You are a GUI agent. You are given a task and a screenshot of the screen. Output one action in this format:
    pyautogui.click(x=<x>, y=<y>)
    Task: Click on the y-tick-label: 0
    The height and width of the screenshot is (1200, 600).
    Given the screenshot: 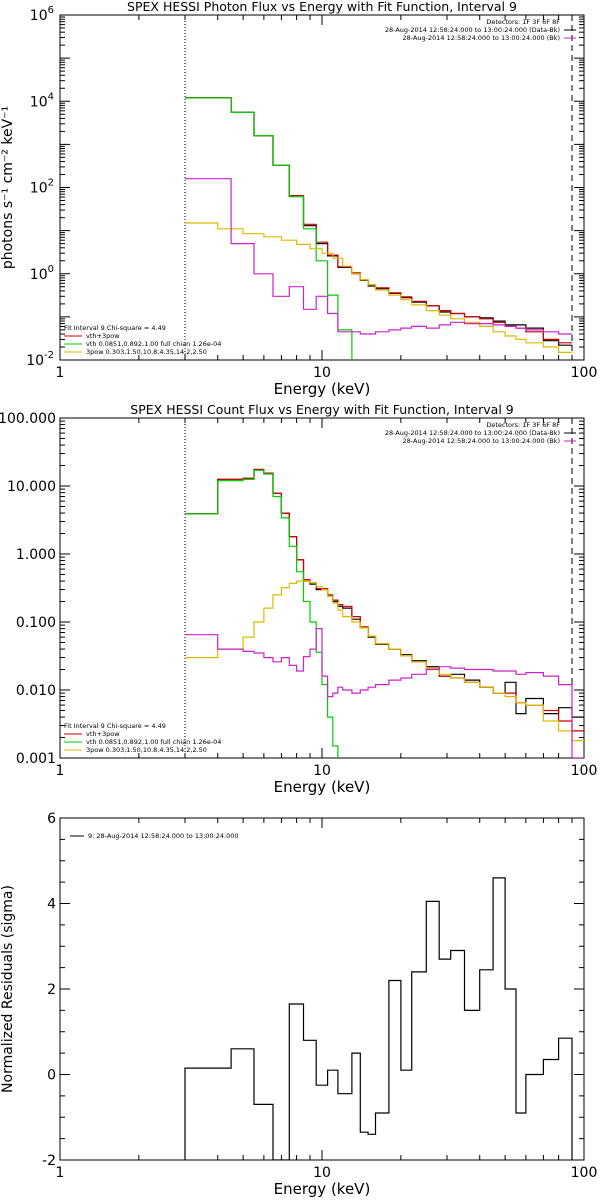 What is the action you would take?
    pyautogui.click(x=51, y=1076)
    